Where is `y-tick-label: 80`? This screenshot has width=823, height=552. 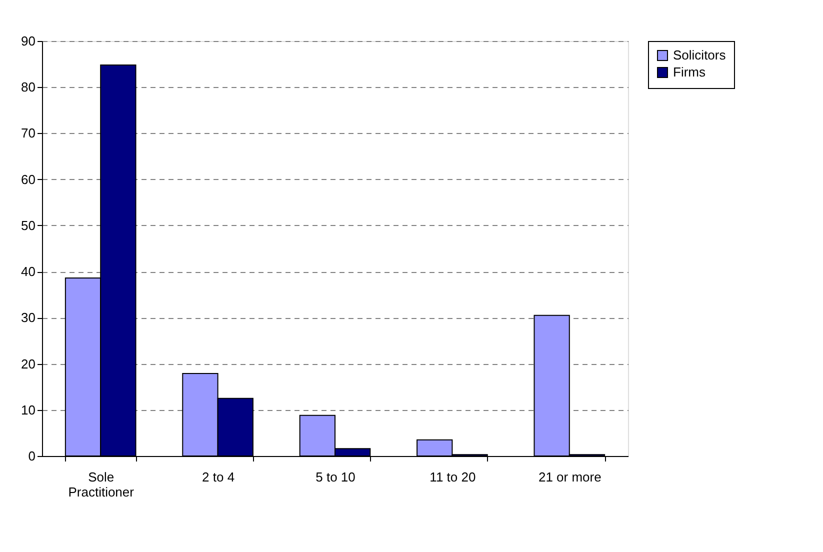 y-tick-label: 80 is located at coordinates (28, 87).